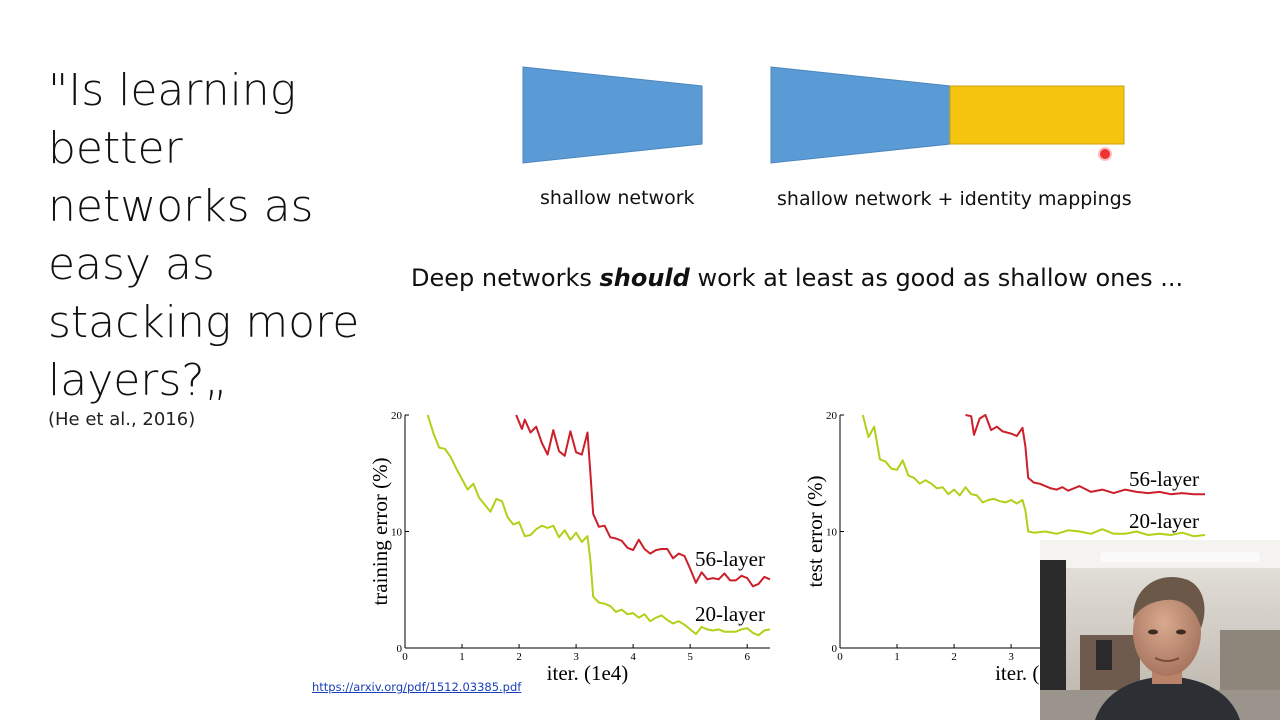 This screenshot has width=1280, height=720. I want to click on presenter-video, so click(1160, 630).